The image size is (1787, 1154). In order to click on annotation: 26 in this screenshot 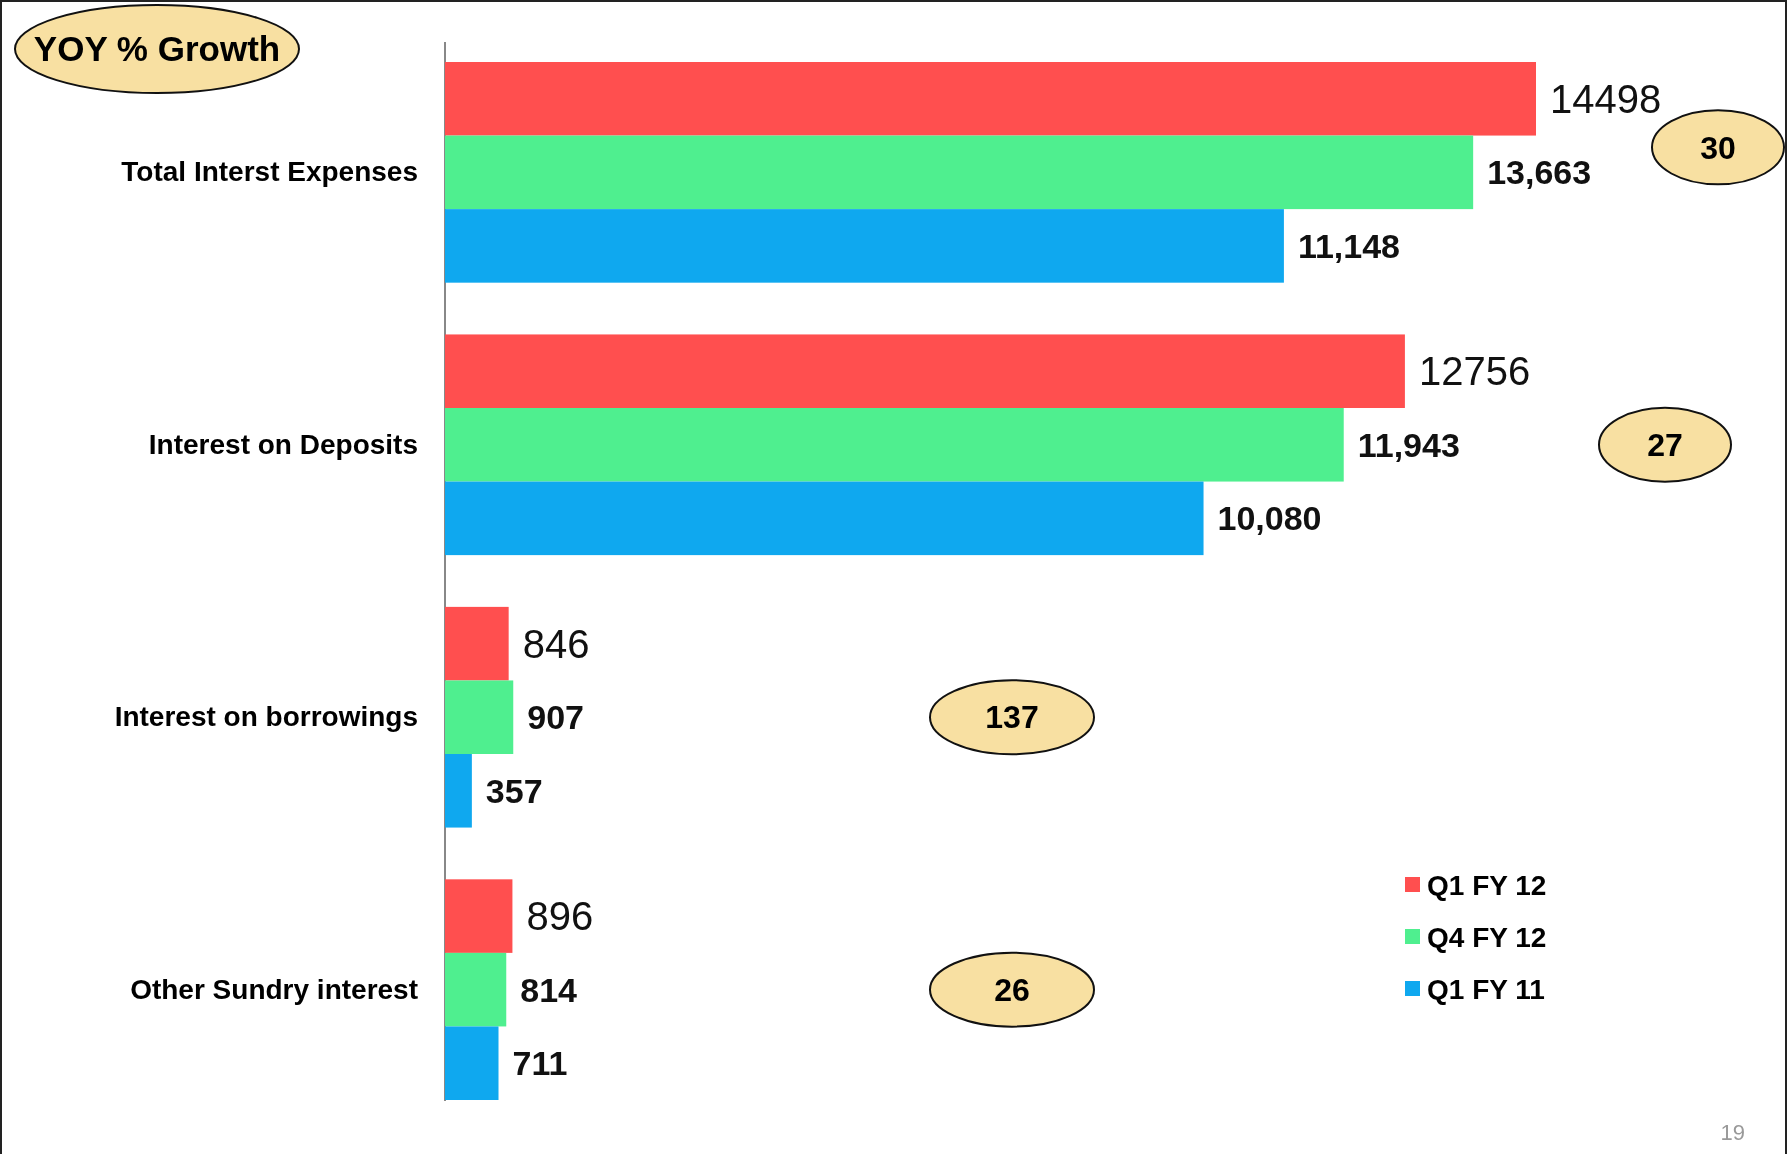, I will do `click(1012, 989)`.